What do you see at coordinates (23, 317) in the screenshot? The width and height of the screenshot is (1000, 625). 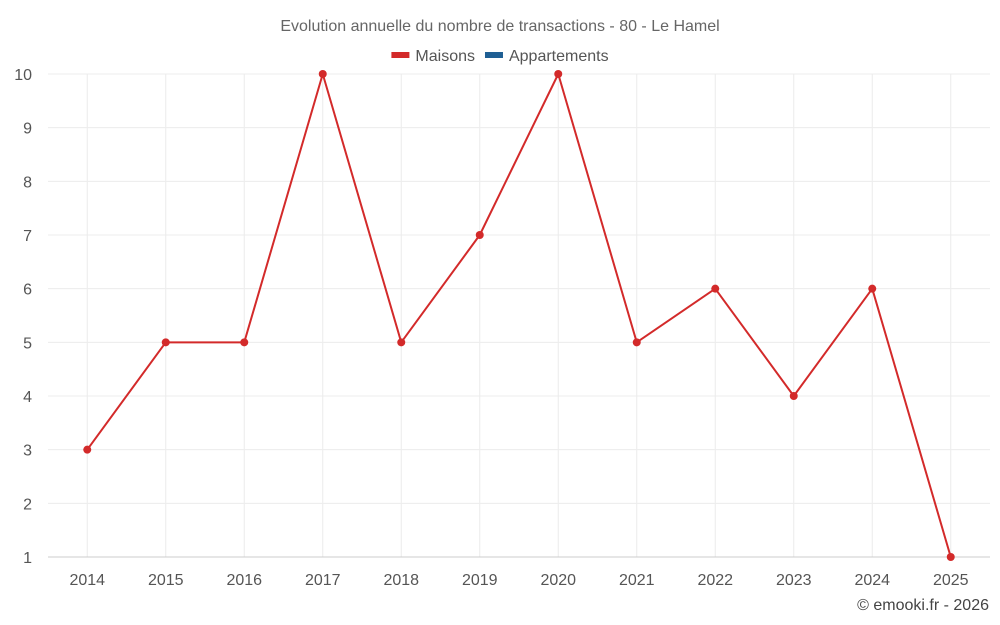 I see `y-axis-ticks: 1 2 3 4 5 6 7 8 9 10` at bounding box center [23, 317].